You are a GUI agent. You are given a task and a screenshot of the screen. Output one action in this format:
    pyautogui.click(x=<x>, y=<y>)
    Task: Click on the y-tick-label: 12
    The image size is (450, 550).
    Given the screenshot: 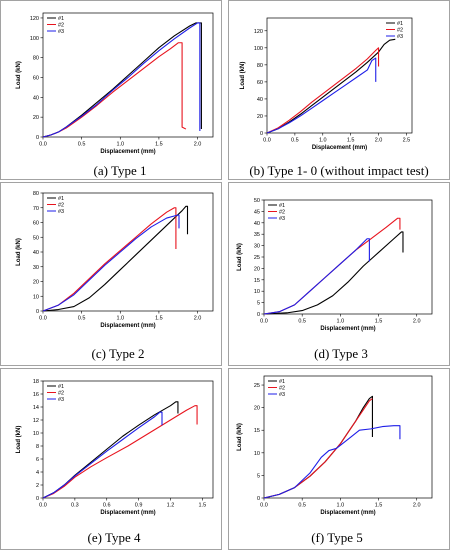 What is the action you would take?
    pyautogui.click(x=36, y=421)
    